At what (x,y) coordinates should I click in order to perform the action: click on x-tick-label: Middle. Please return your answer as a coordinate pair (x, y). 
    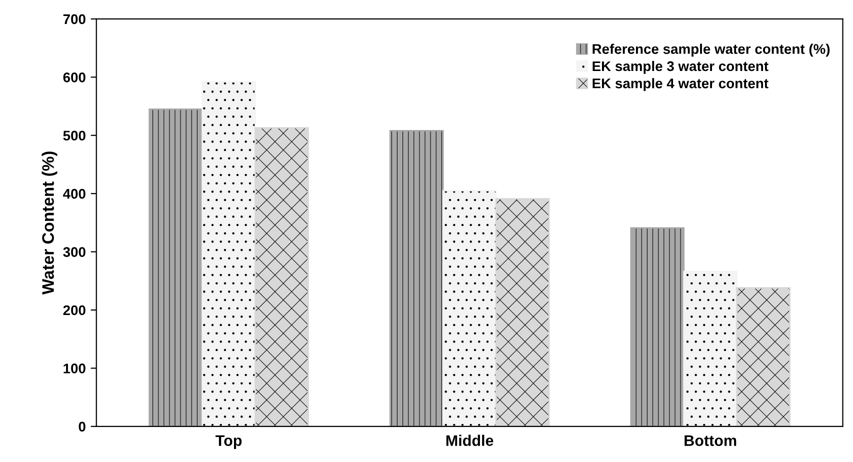
    Looking at the image, I should click on (470, 440).